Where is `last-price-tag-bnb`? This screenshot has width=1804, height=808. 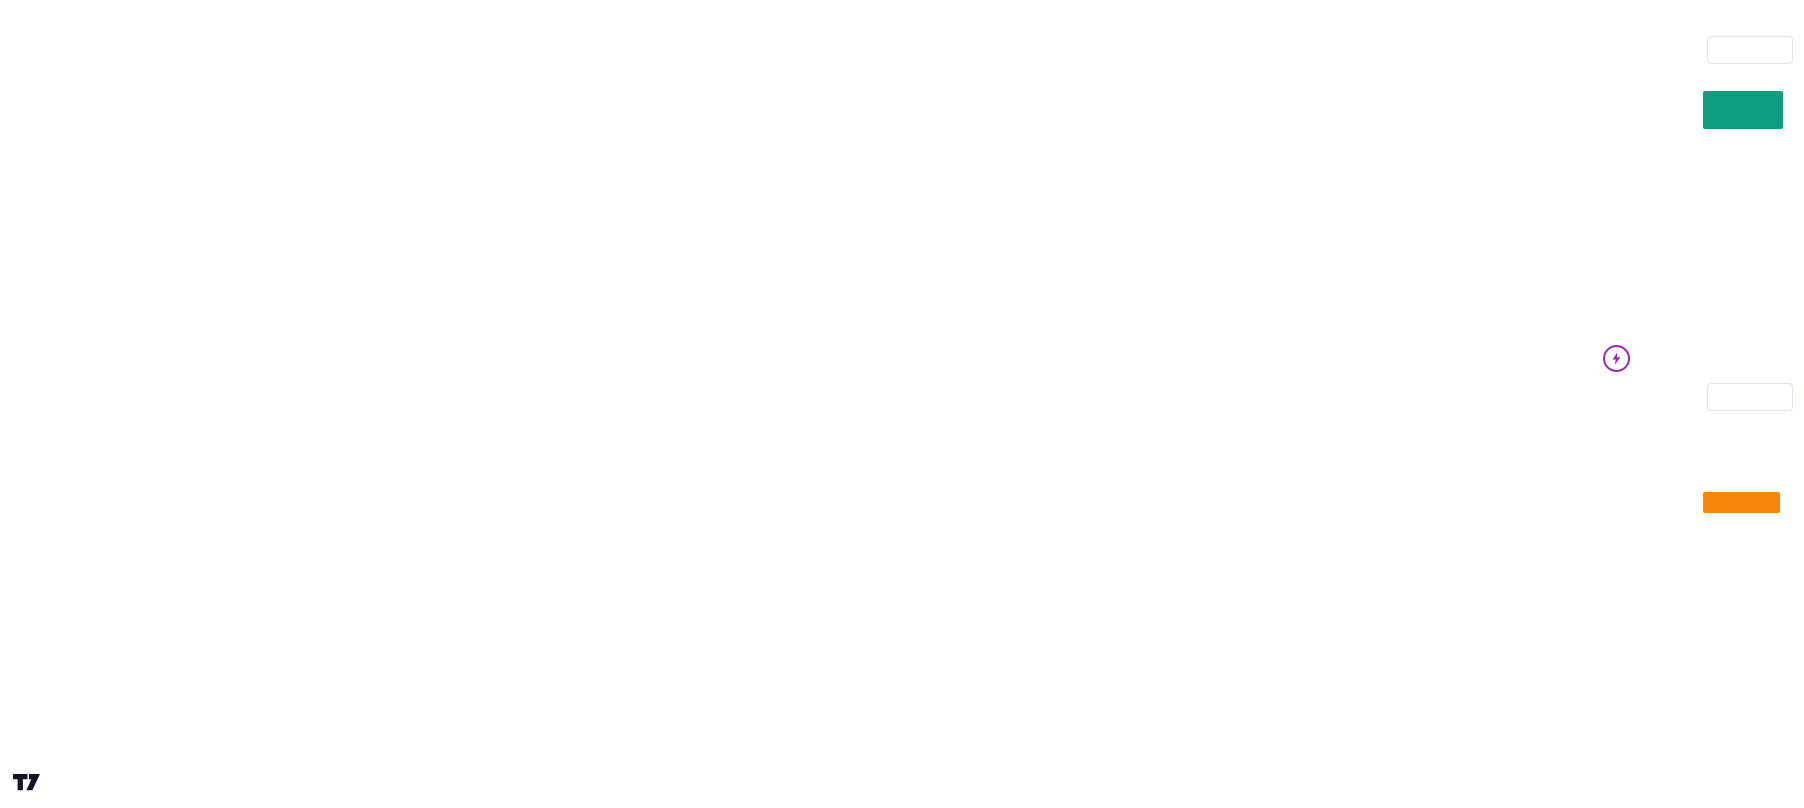 last-price-tag-bnb is located at coordinates (1741, 502).